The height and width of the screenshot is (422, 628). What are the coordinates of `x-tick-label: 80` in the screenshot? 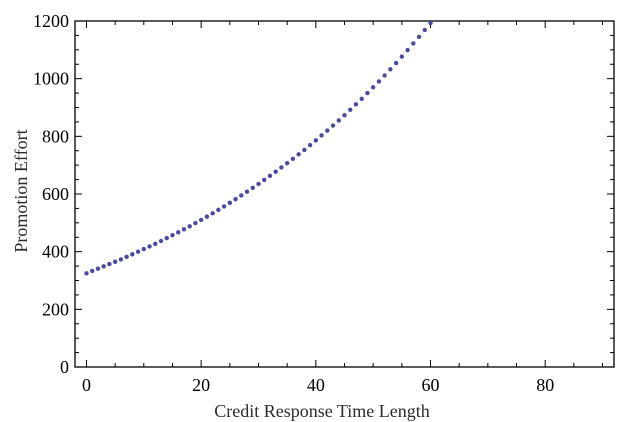 It's located at (545, 385).